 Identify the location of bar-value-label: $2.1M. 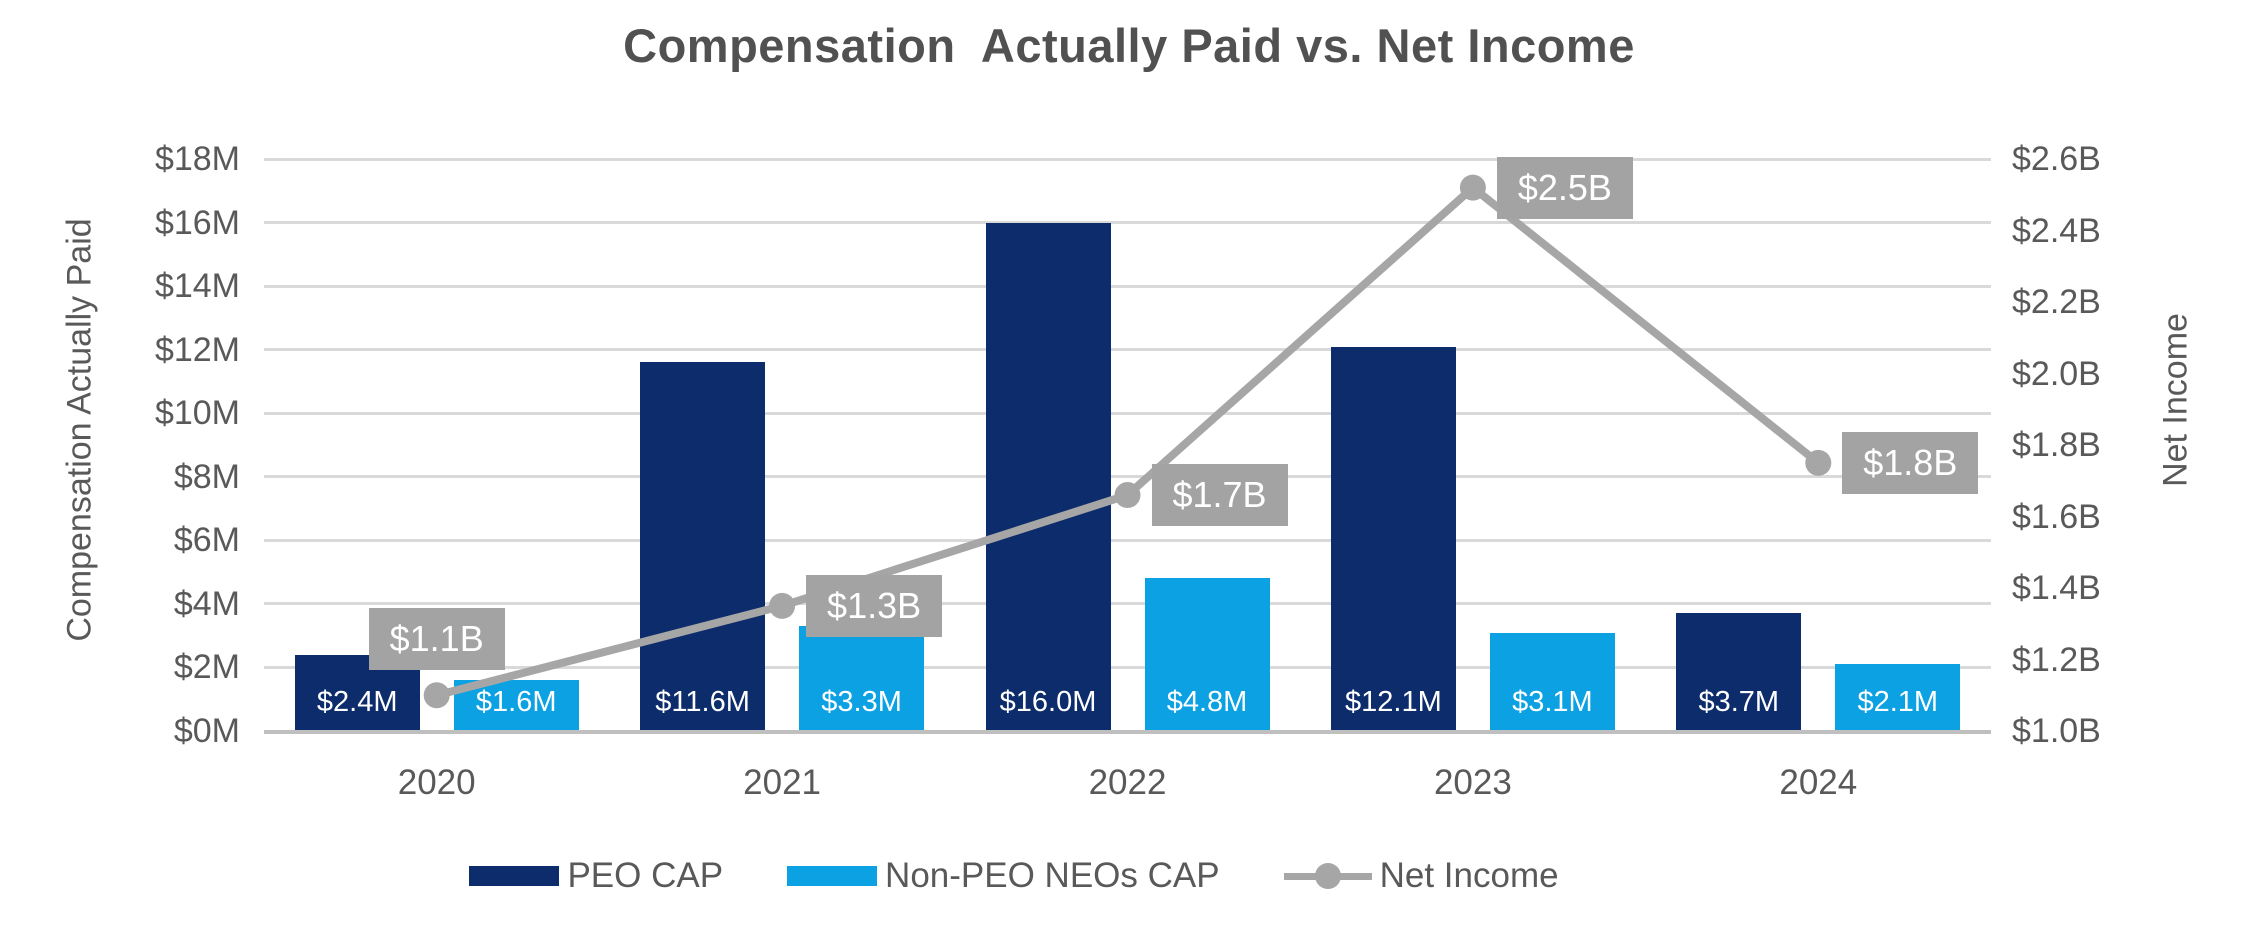
(1898, 702).